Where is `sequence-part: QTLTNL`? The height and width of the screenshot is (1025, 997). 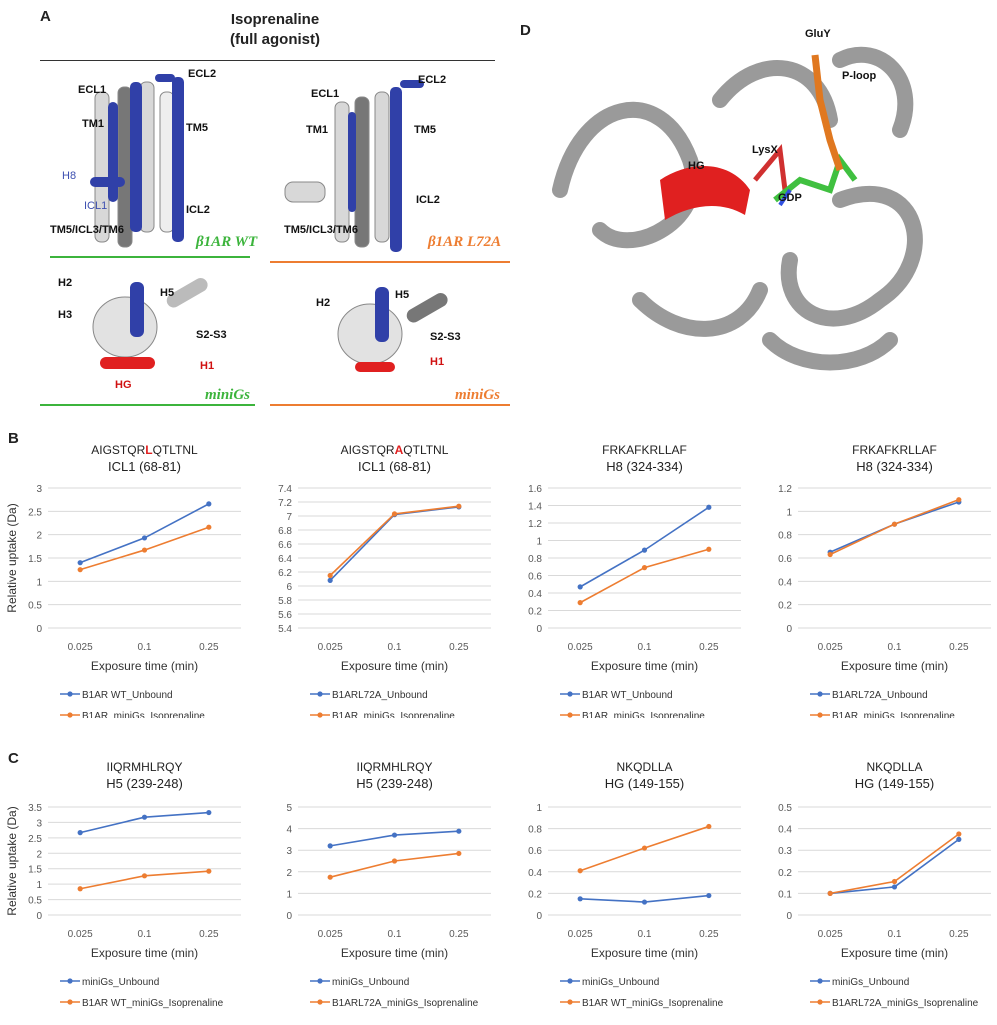
sequence-part: QTLTNL is located at coordinates (425, 450).